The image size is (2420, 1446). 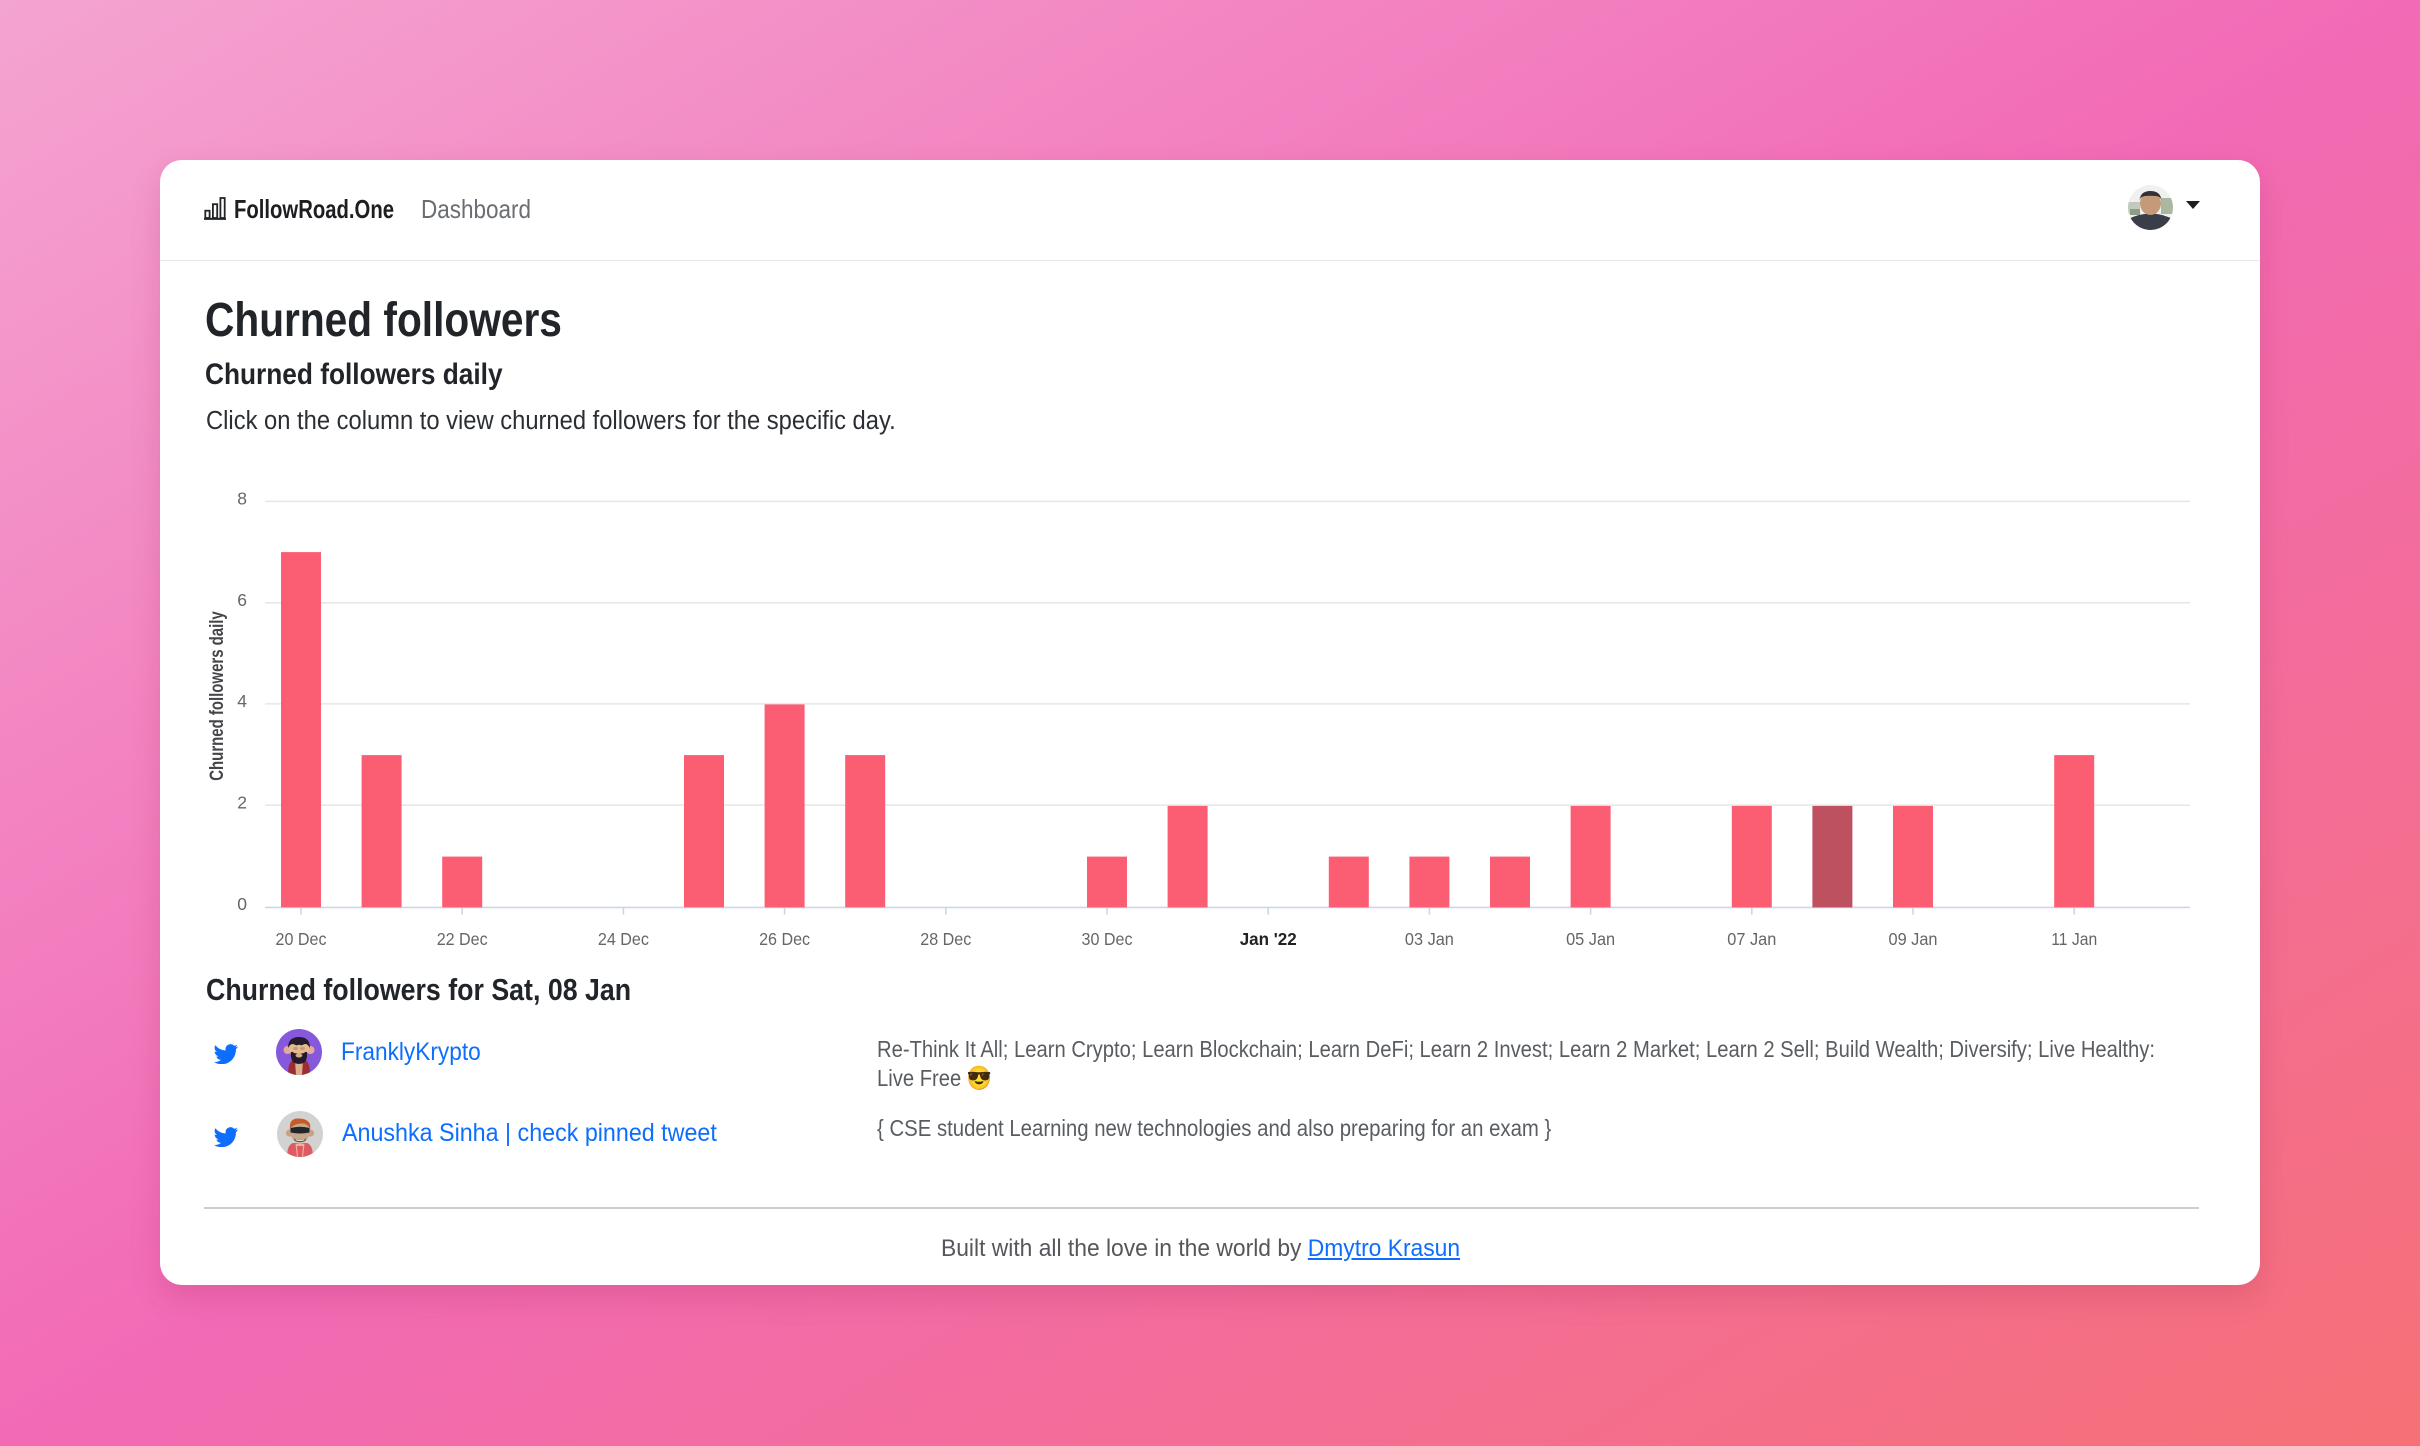 What do you see at coordinates (242, 600) in the screenshot?
I see `svg-text: 6` at bounding box center [242, 600].